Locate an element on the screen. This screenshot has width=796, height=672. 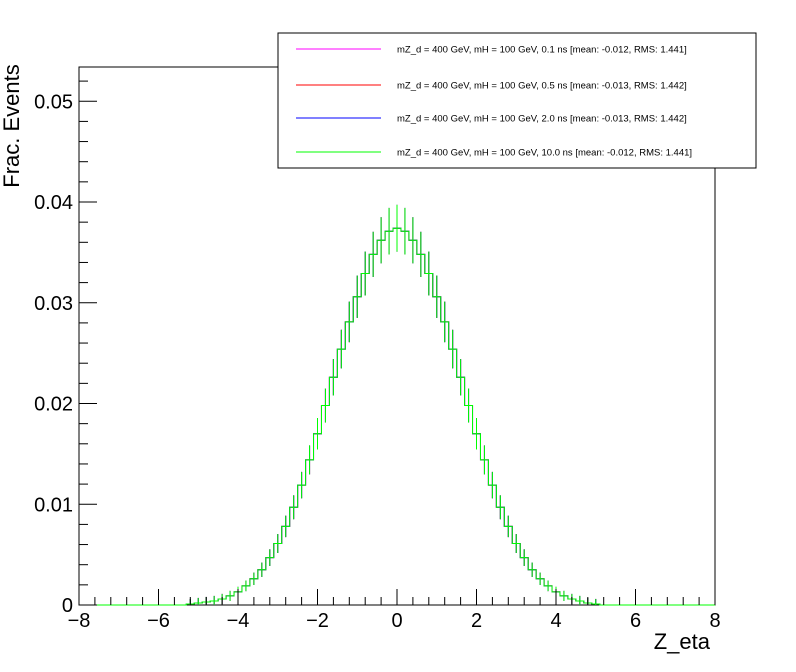
y-axis-title: Frac. Events is located at coordinates (12, 125).